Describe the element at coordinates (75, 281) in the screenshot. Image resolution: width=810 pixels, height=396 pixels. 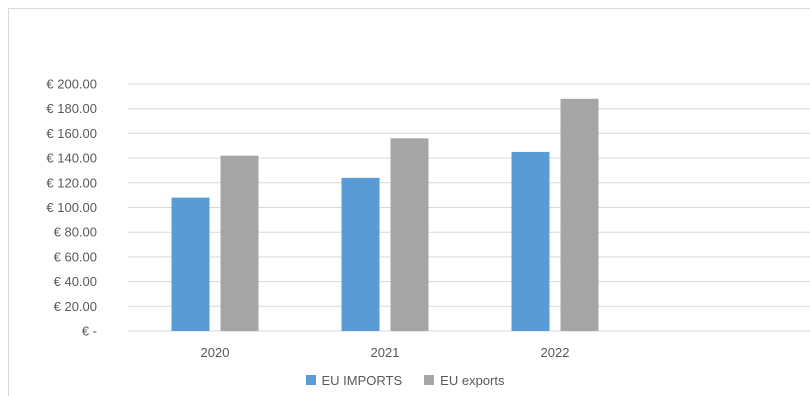
I see `y-tick-label: € 40.00` at that location.